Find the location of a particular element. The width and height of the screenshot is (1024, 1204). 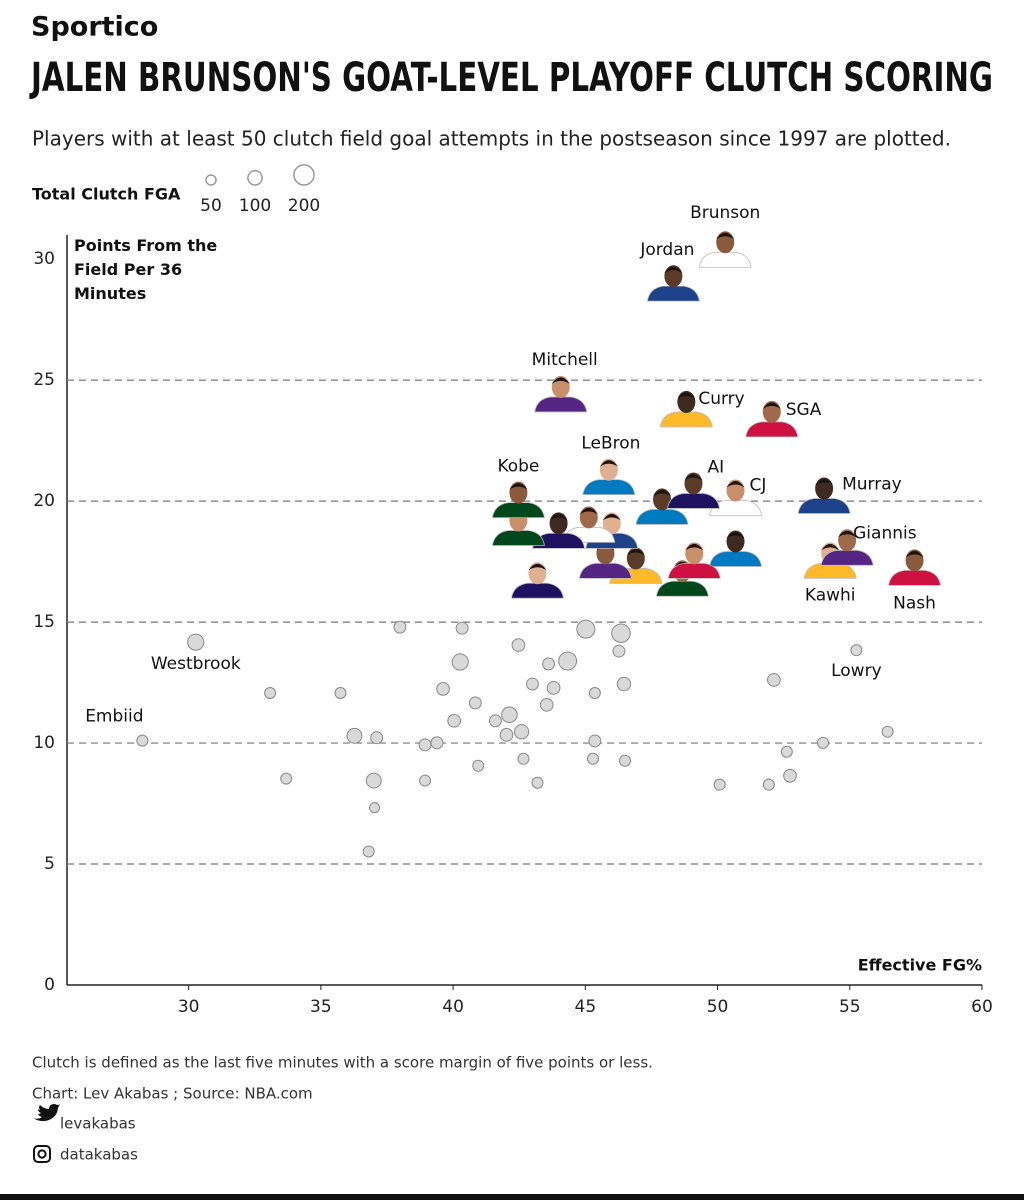

x-tick-label: 60 is located at coordinates (982, 1007).